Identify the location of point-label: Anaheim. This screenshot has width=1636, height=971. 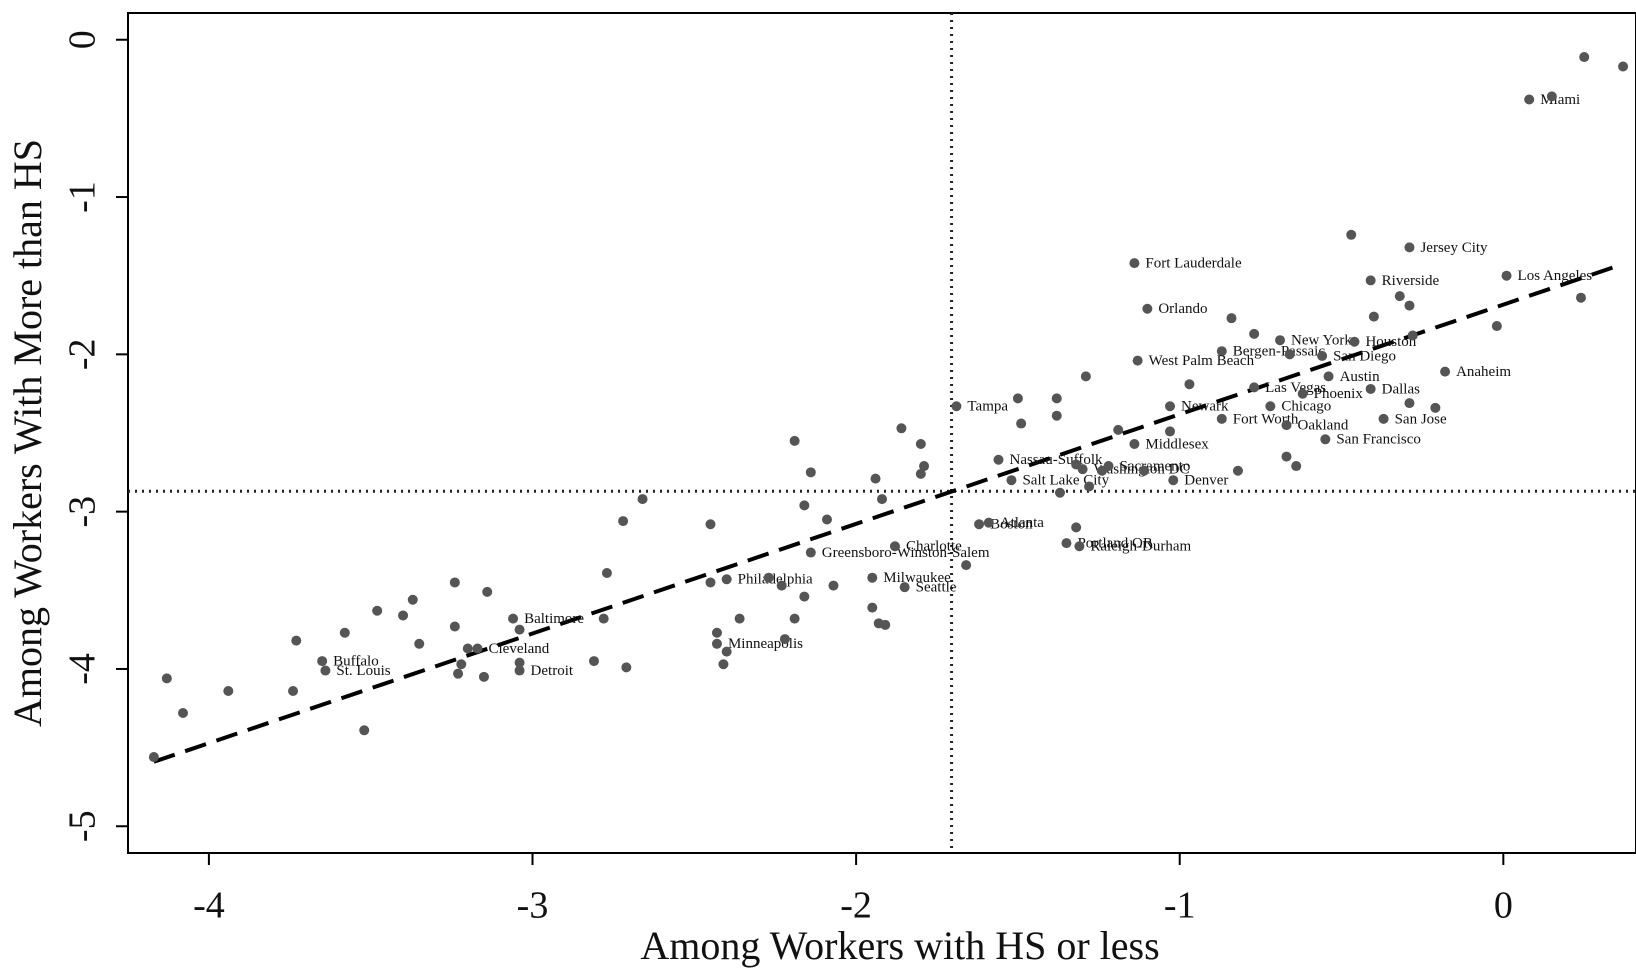
(1483, 372).